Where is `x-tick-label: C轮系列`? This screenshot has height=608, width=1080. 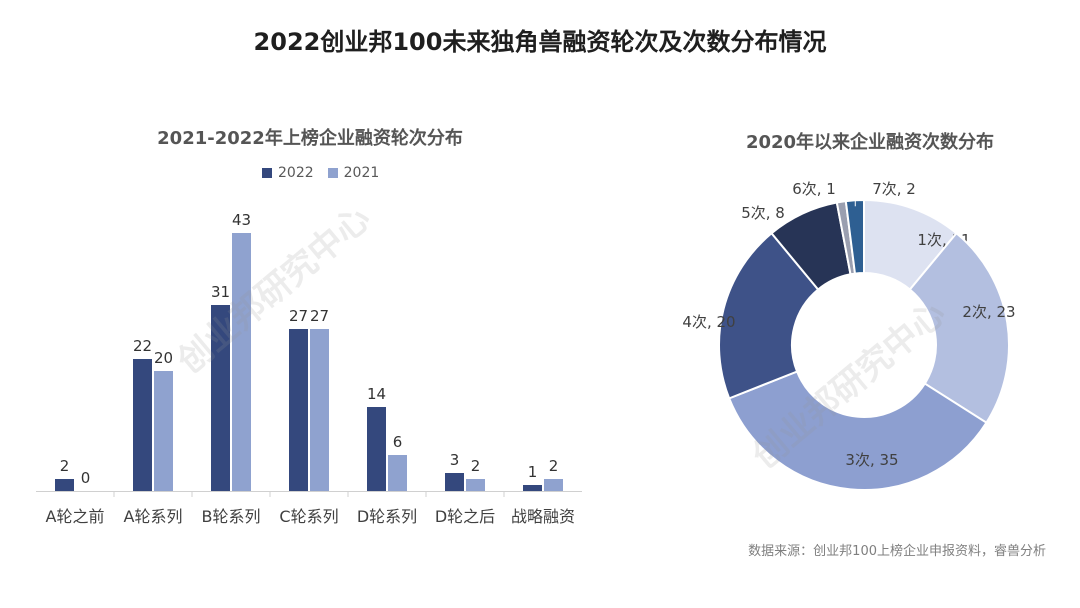 x-tick-label: C轮系列 is located at coordinates (308, 516).